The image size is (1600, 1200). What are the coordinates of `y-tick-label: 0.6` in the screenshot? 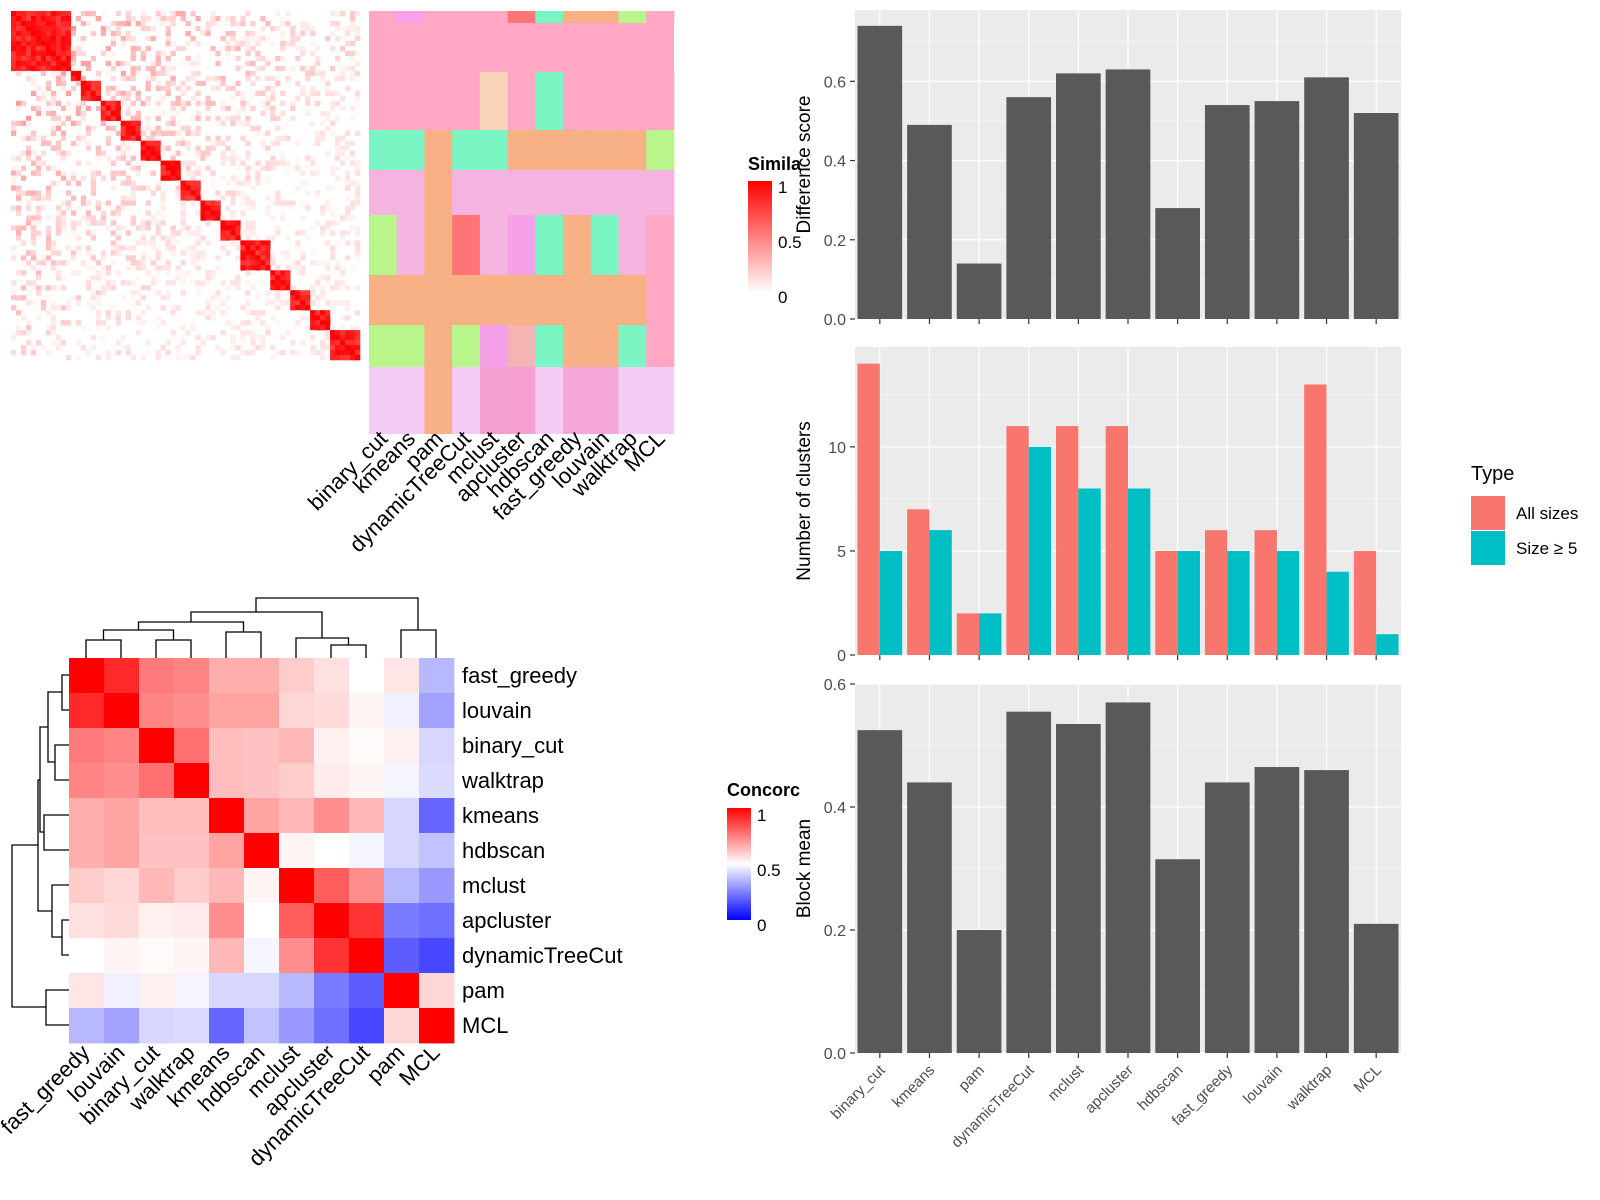 It's located at (835, 82).